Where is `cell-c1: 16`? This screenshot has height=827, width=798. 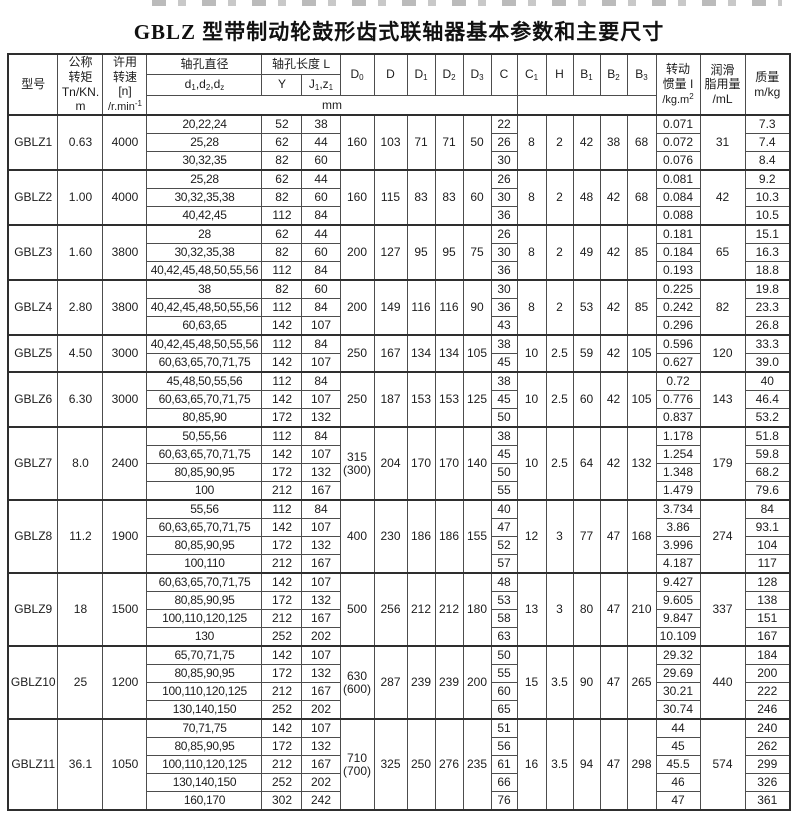
cell-c1: 16 is located at coordinates (531, 764).